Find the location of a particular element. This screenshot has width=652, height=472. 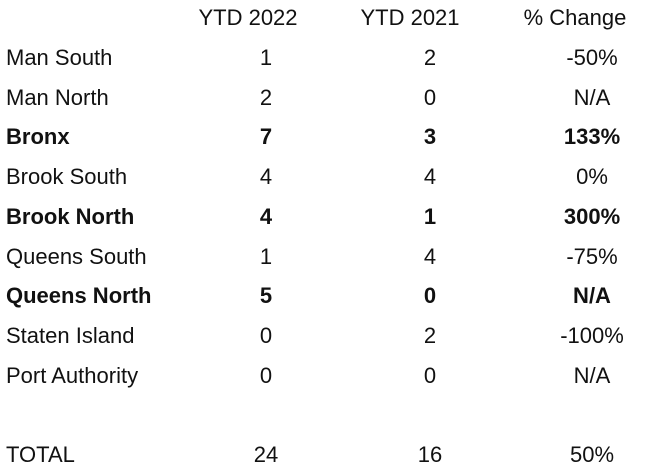

cell-value: 300% is located at coordinates (592, 216).